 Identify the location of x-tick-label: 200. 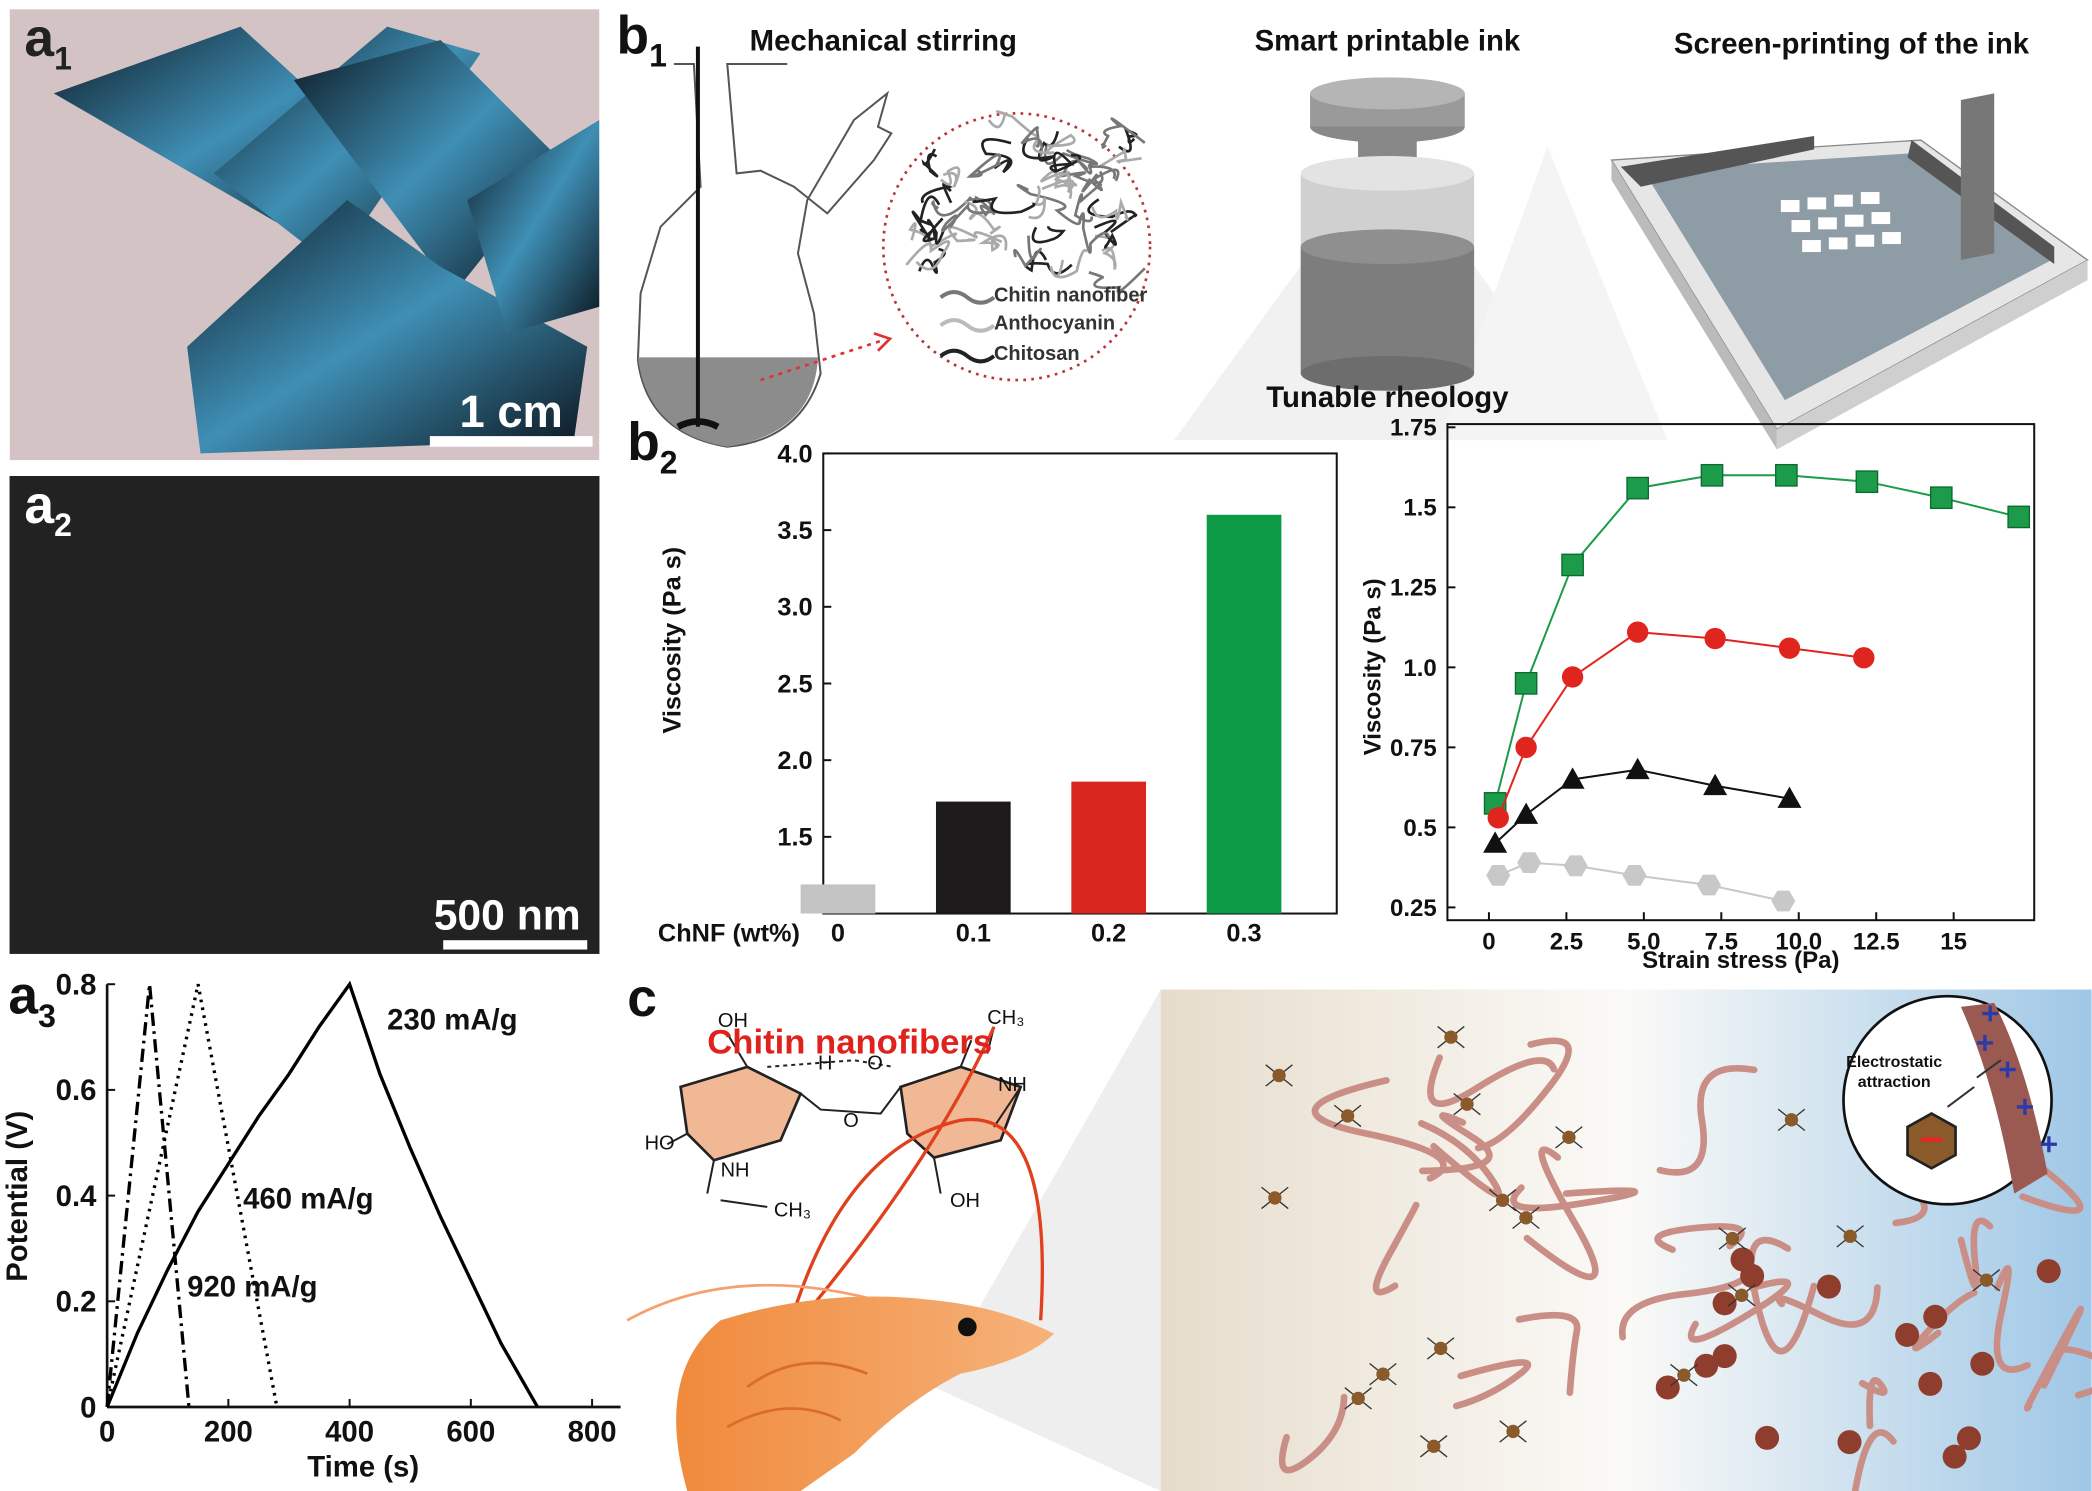
(228, 1432).